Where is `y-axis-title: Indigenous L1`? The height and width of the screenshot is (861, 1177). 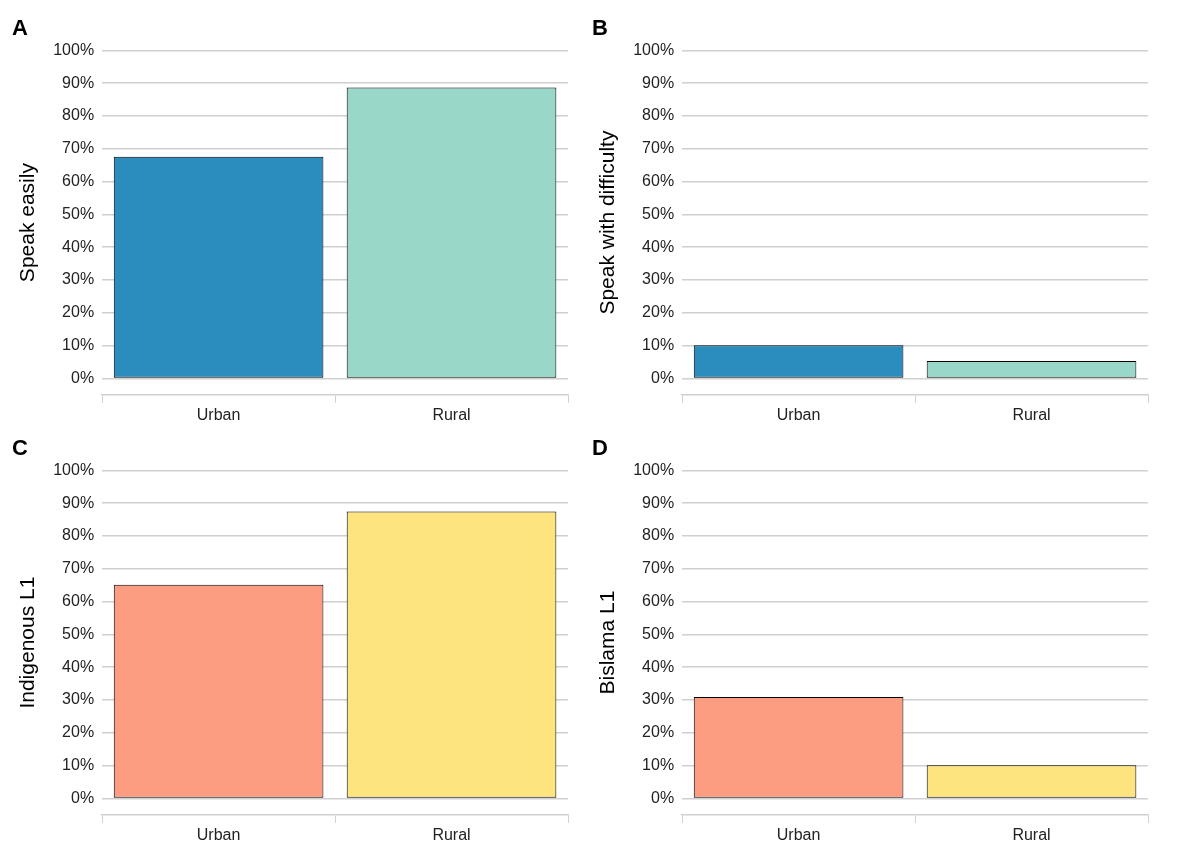 y-axis-title: Indigenous L1 is located at coordinates (27, 642).